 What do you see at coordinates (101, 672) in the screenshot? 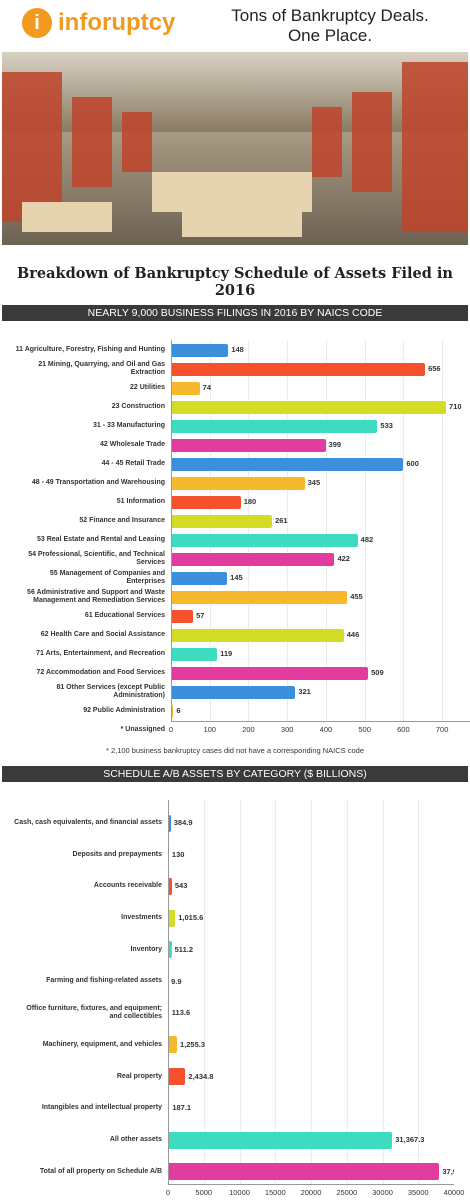
I see `category-label: 72 Accommodation and Food Services` at bounding box center [101, 672].